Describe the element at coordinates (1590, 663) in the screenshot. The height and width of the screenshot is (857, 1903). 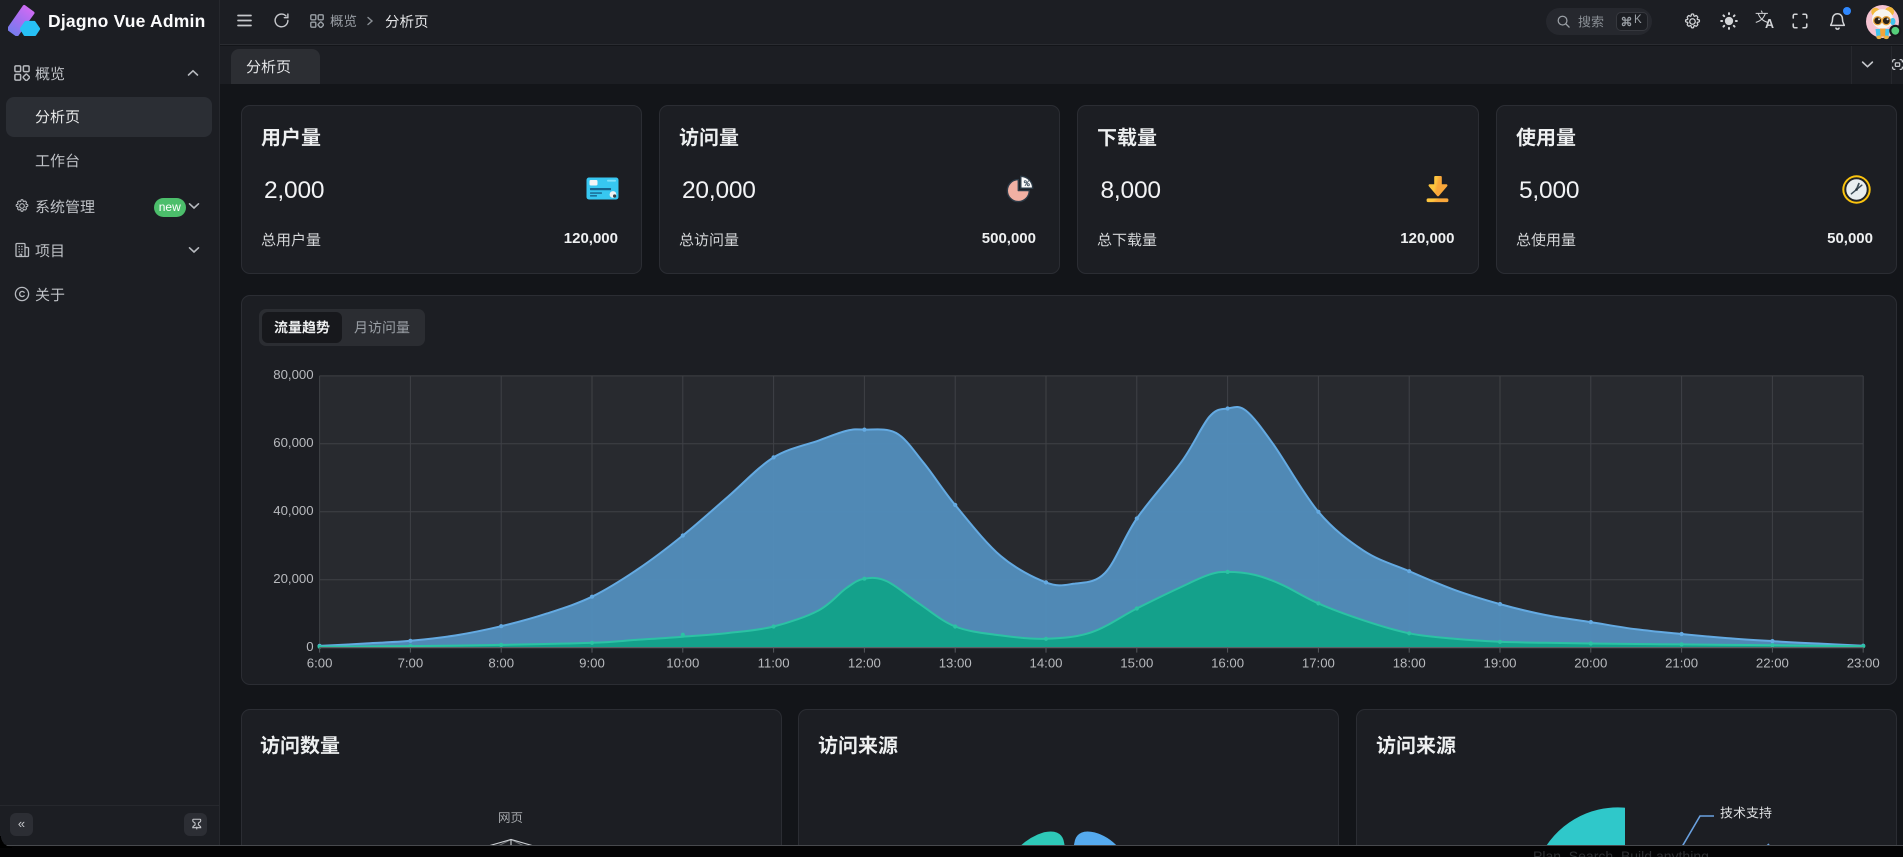
I see `svg-text: 20:00` at that location.